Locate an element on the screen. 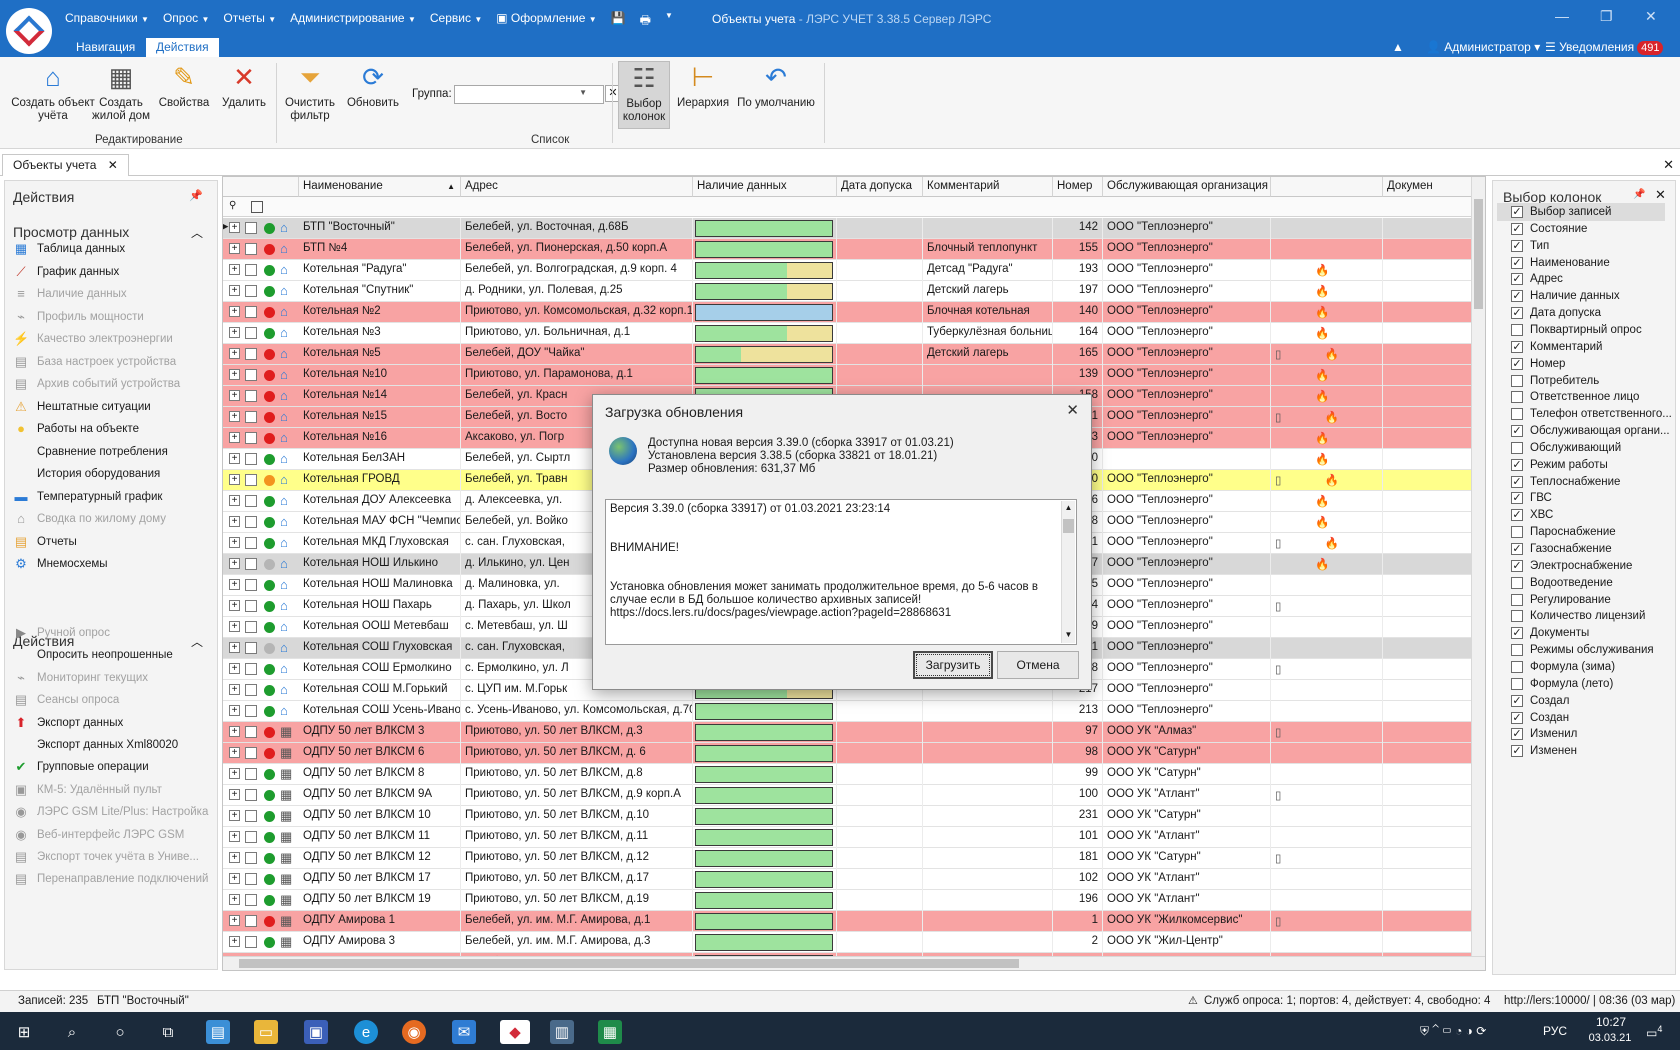  column-option: Пароснабжение is located at coordinates (1563, 532).